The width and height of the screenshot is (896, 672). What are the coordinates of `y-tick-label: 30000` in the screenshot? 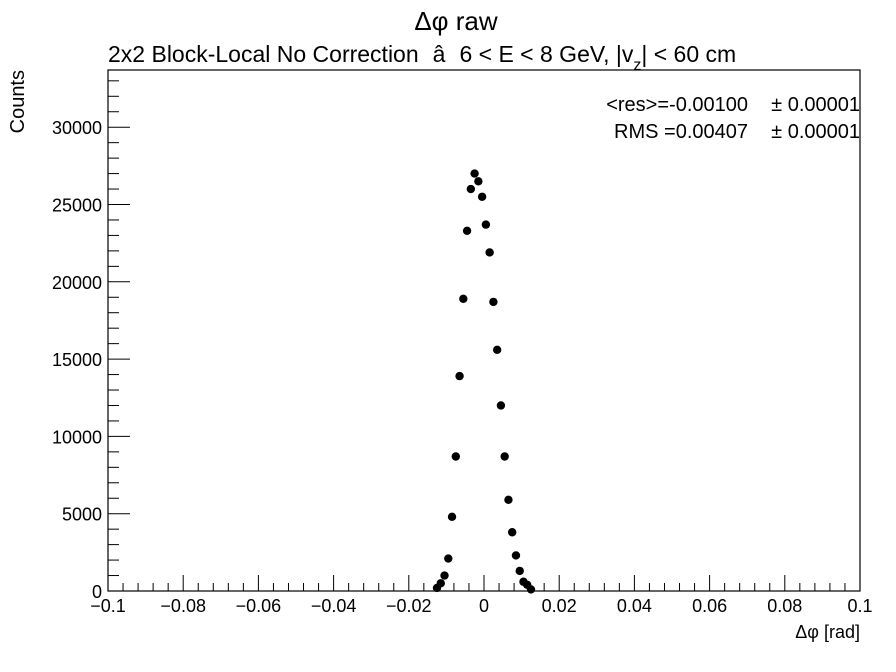 It's located at (77, 128).